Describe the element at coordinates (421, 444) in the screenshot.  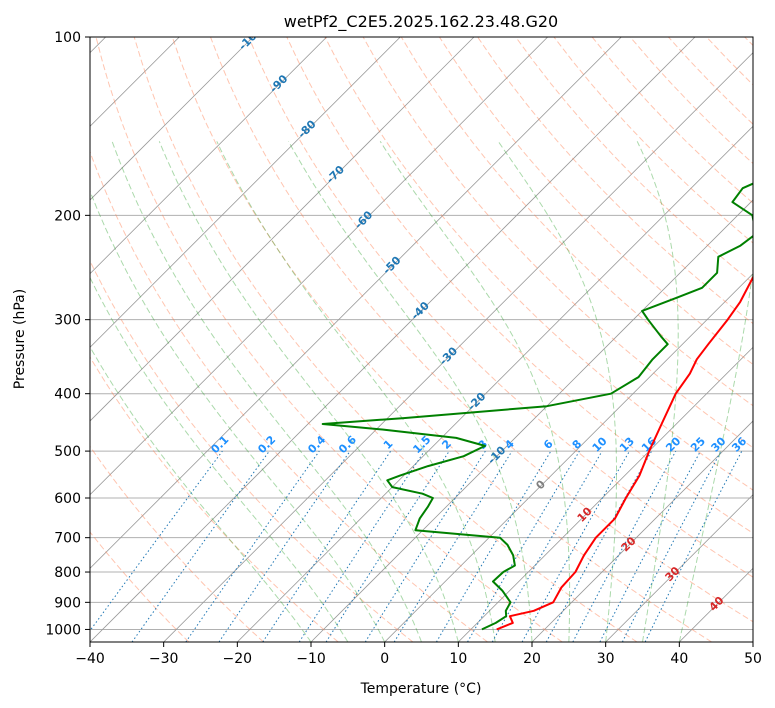
I see `mixing-ratio-label: 1.5` at that location.